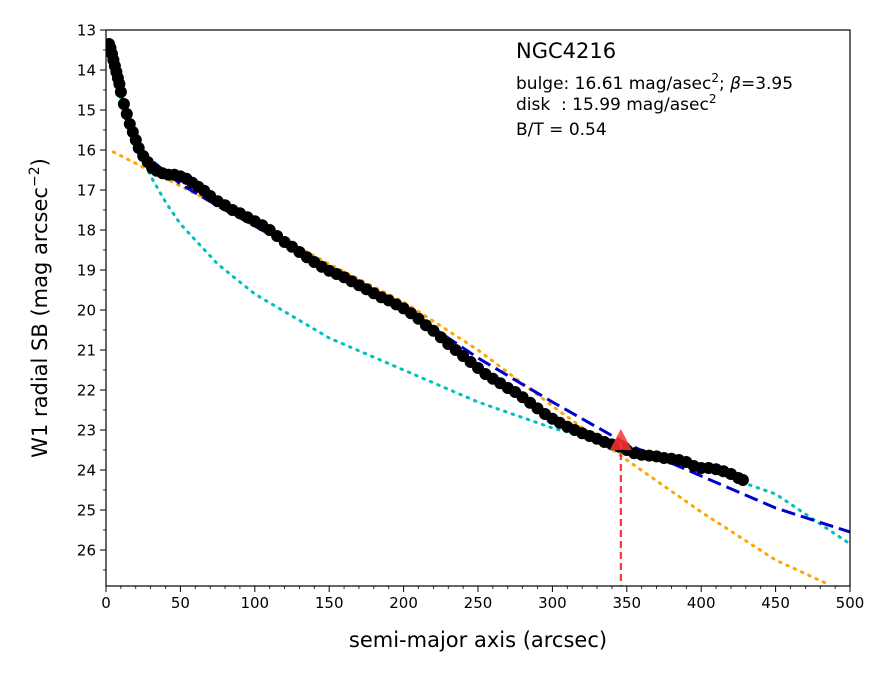 The image size is (889, 676). What do you see at coordinates (715, 78) in the screenshot?
I see `bulge-sup: 2` at bounding box center [715, 78].